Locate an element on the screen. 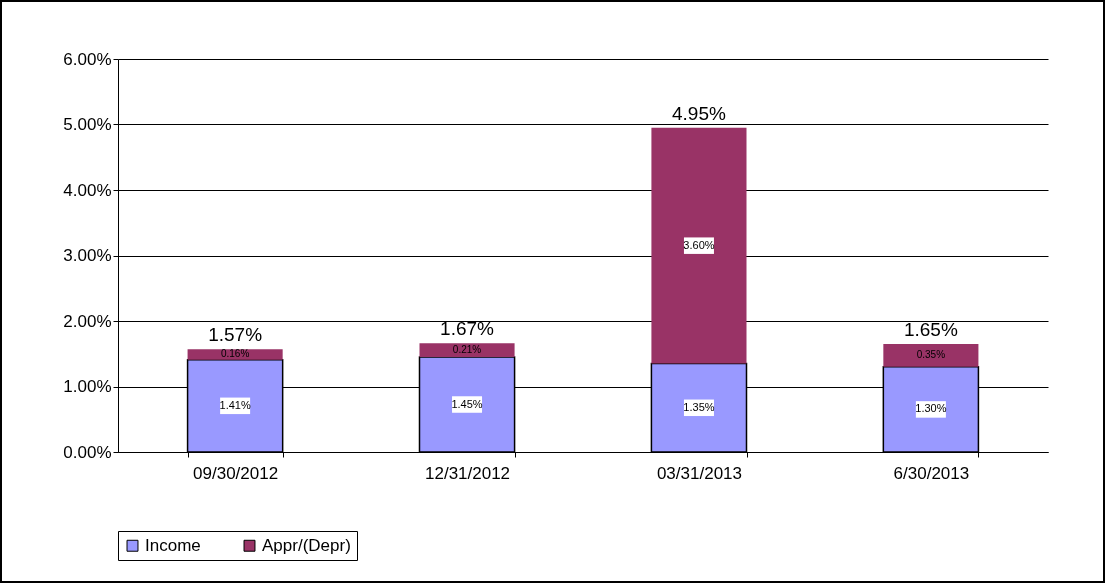  legend-label: Appr/(Depr) is located at coordinates (306, 545).